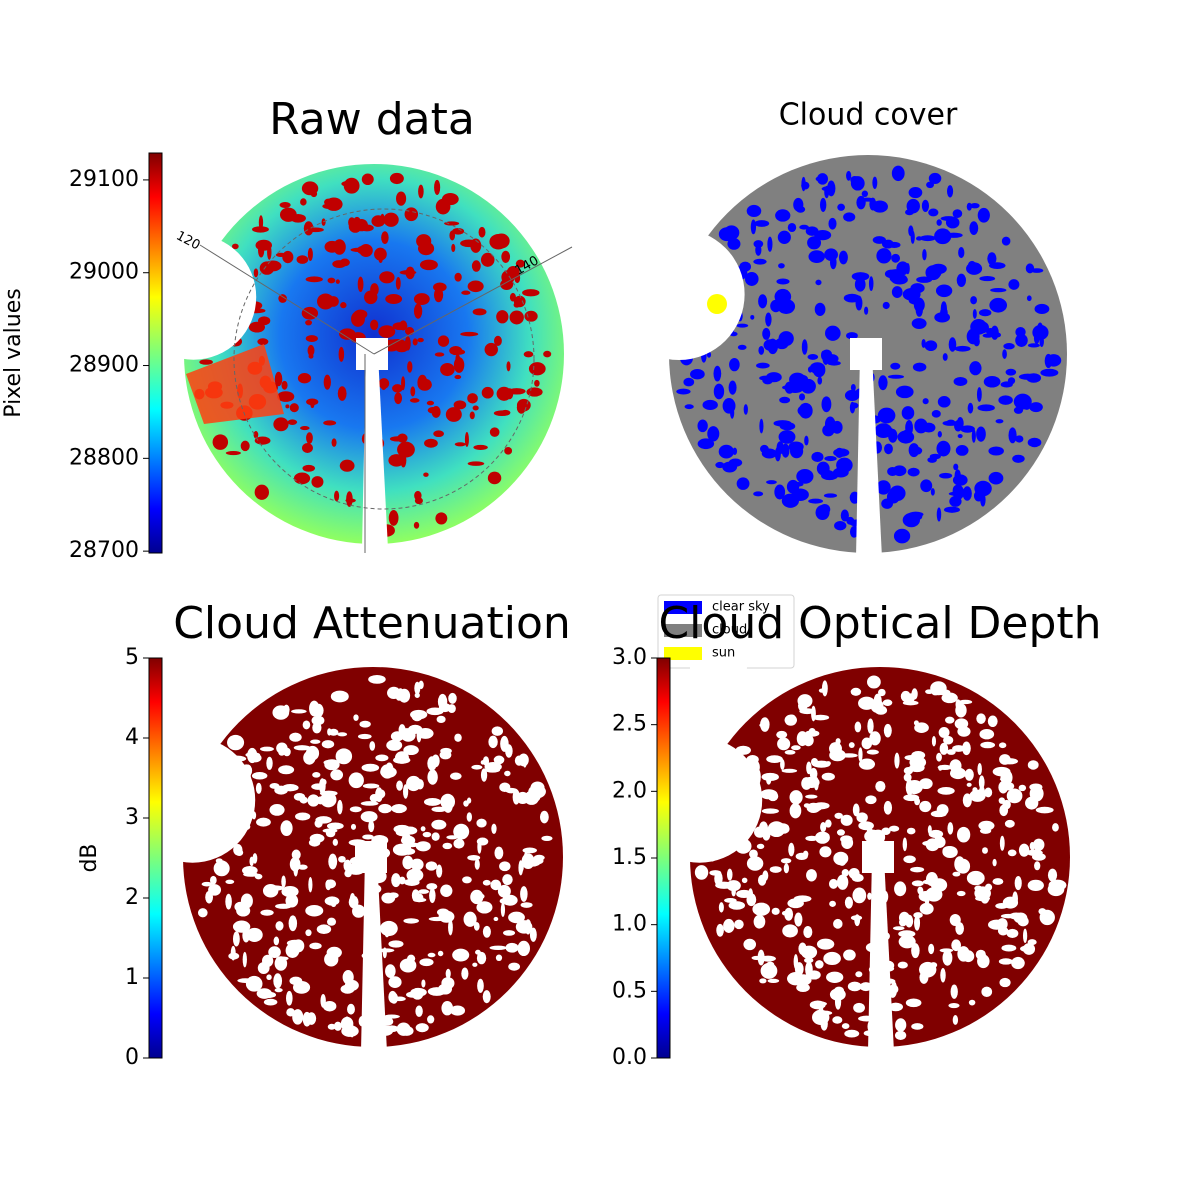  What do you see at coordinates (723, 653) in the screenshot?
I see `legend-label: sun` at bounding box center [723, 653].